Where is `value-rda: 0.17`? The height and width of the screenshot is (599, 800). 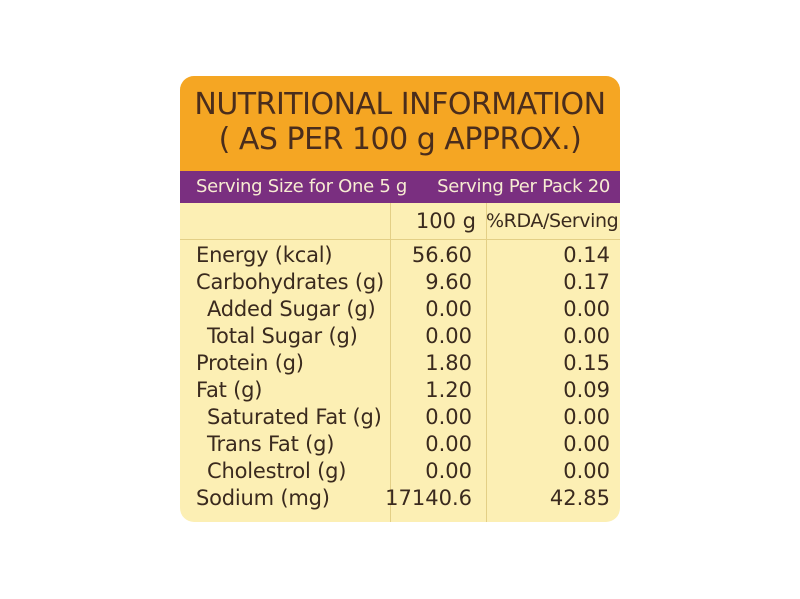 value-rda: 0.17 is located at coordinates (586, 282).